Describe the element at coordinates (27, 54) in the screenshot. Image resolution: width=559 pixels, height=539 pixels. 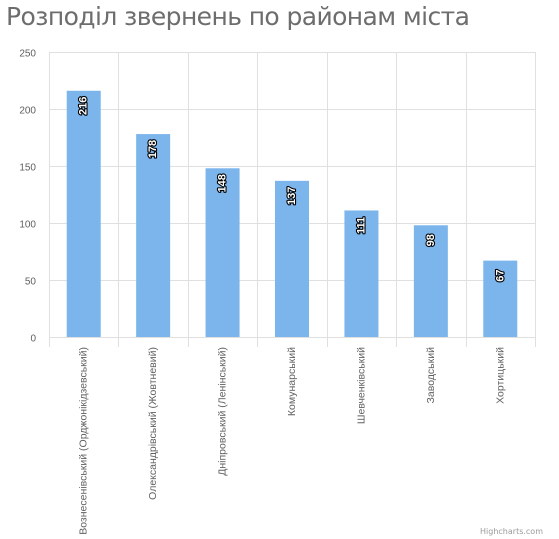
I see `y-tick-label: 250` at that location.